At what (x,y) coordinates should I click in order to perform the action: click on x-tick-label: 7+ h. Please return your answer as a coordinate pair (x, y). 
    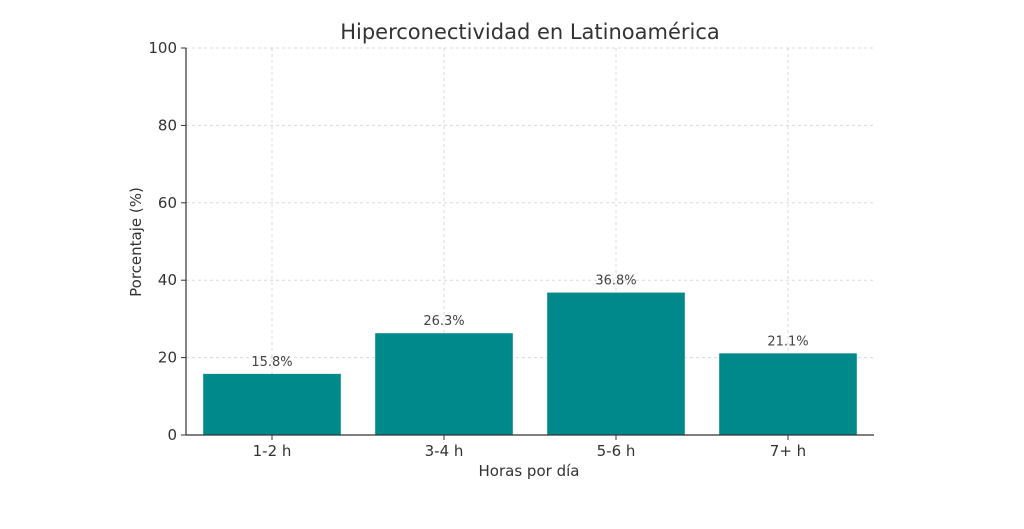
    Looking at the image, I should click on (788, 451).